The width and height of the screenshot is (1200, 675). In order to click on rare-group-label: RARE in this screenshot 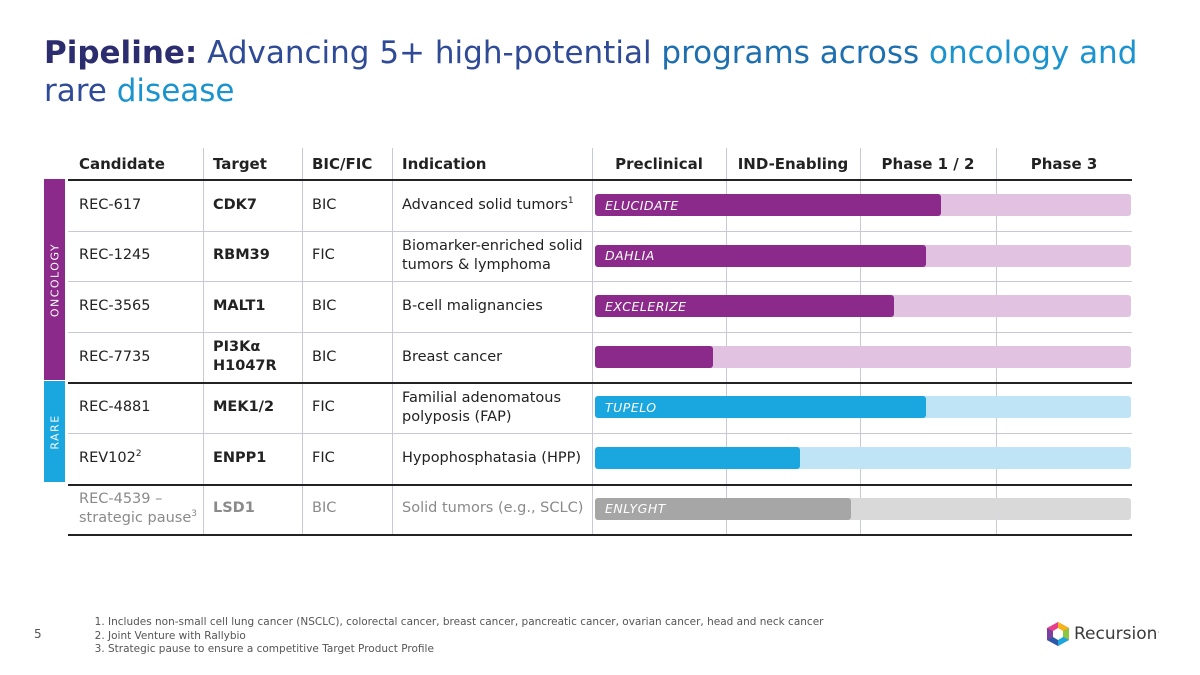, I will do `click(54, 431)`.